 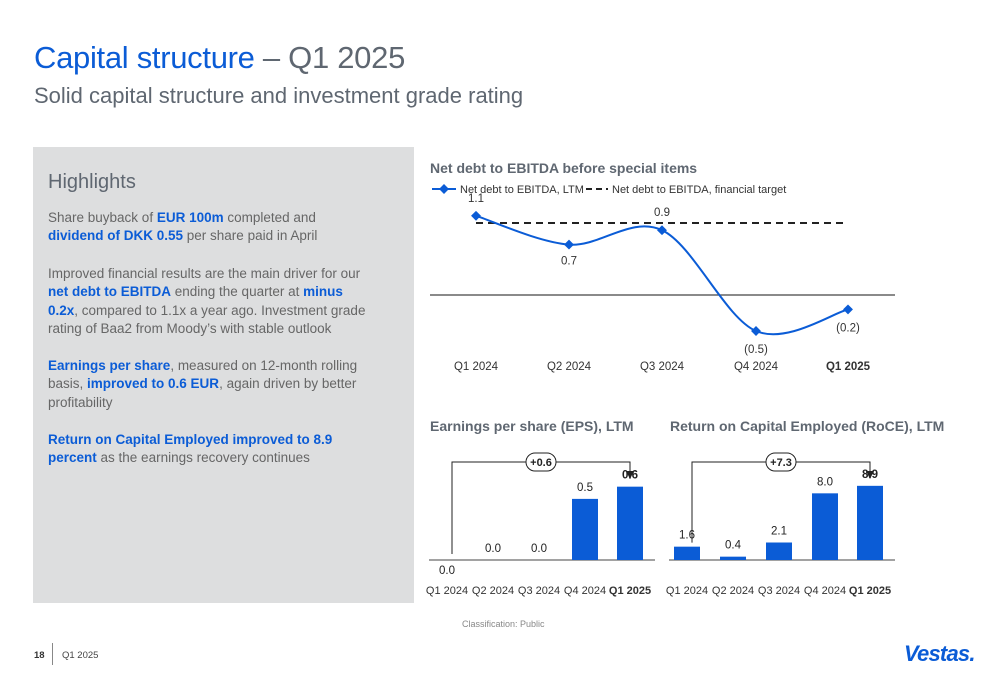 What do you see at coordinates (825, 591) in the screenshot?
I see `roce-x-tick-label: Q4 2024` at bounding box center [825, 591].